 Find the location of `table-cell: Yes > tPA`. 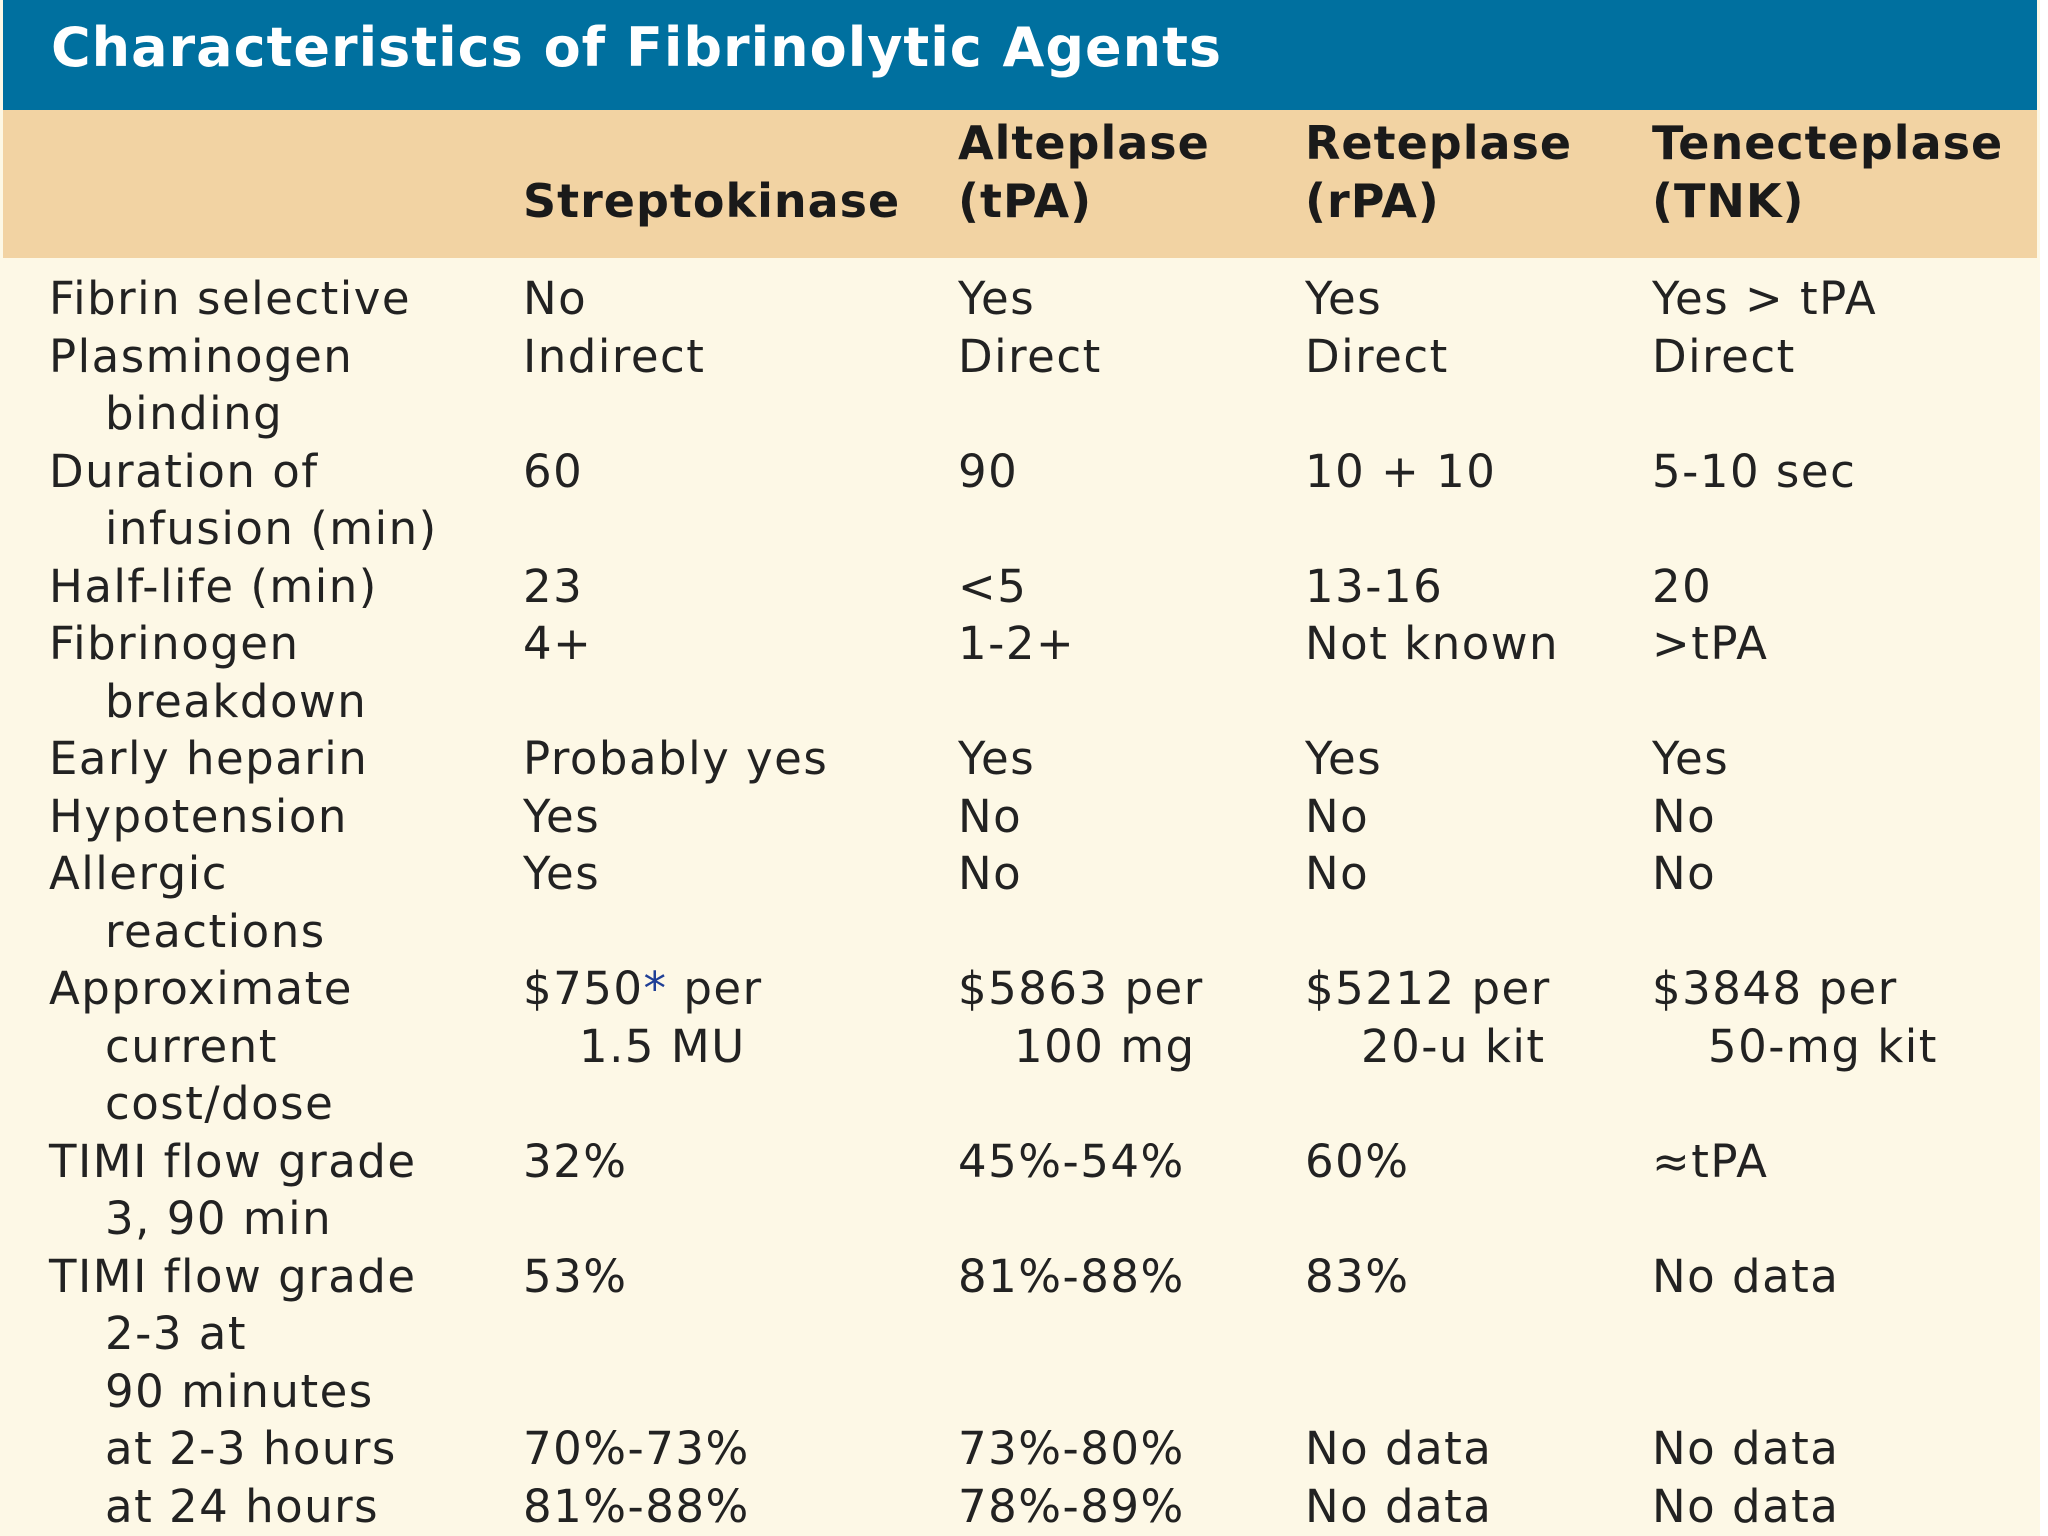

table-cell: Yes > tPA is located at coordinates (1764, 299).